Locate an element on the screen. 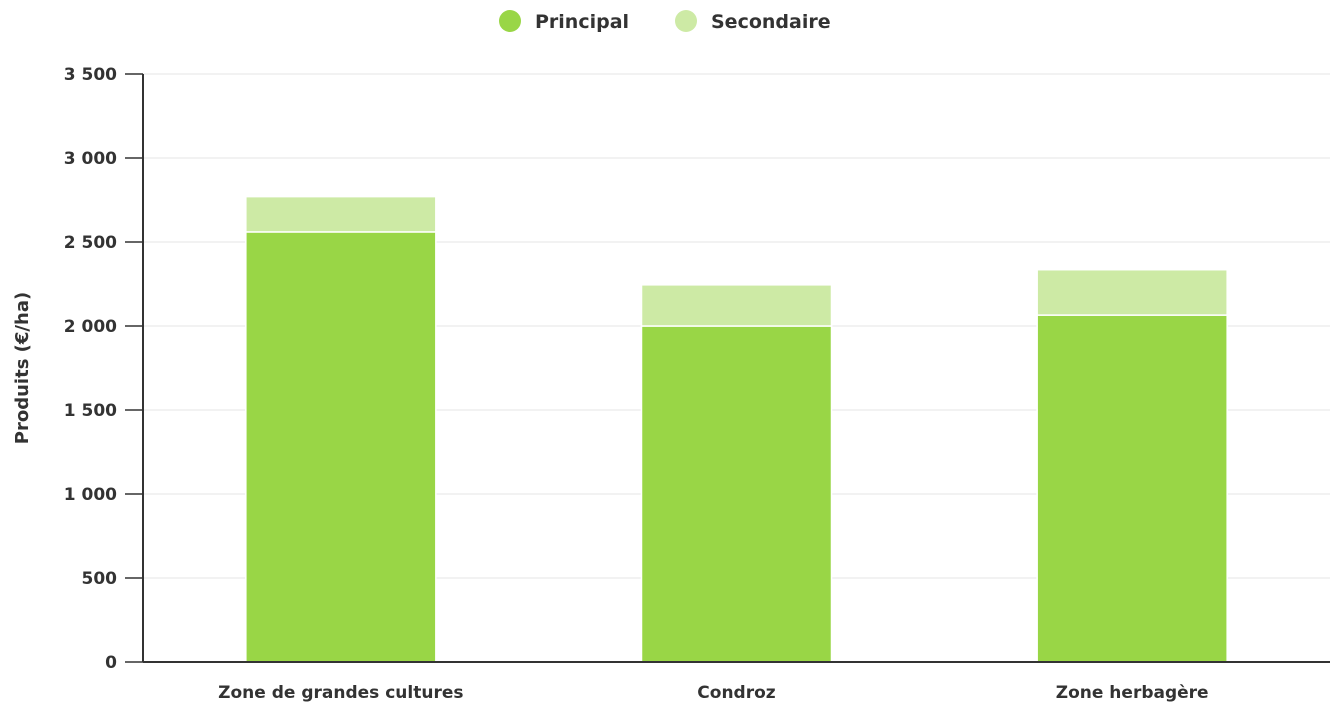 This screenshot has height=707, width=1338. y-tick-label: 3 500 is located at coordinates (90, 75).